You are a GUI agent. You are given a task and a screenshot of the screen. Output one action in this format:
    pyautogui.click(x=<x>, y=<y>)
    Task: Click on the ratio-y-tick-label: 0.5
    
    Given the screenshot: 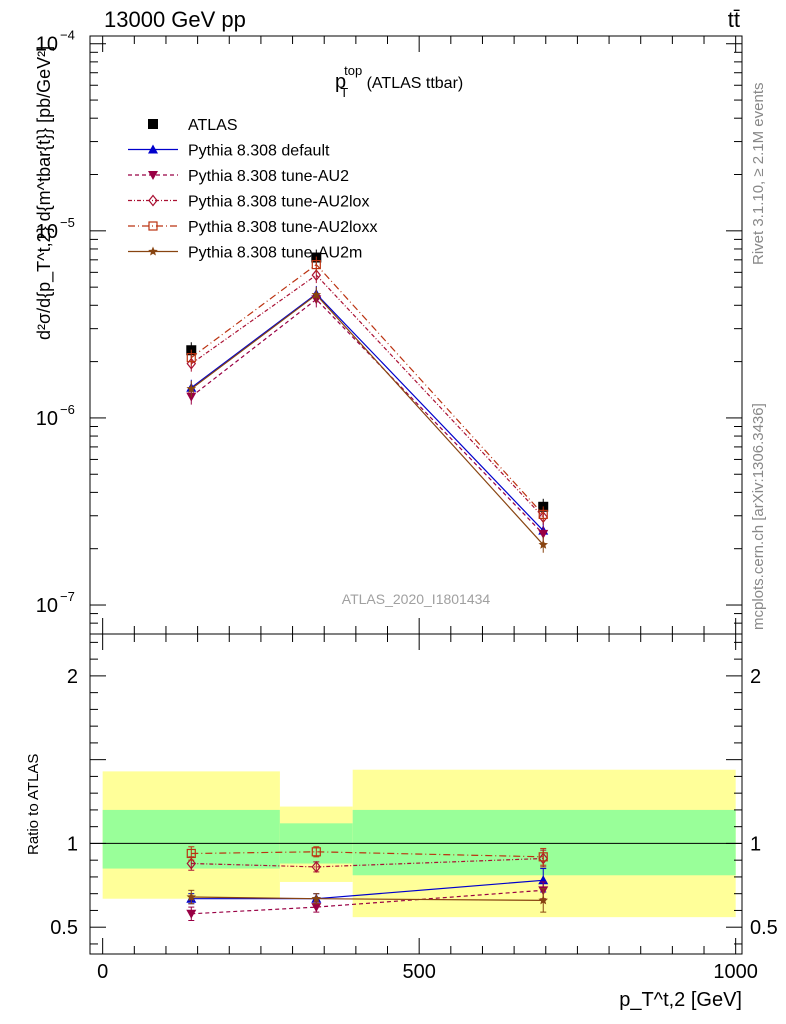 What is the action you would take?
    pyautogui.click(x=64, y=928)
    